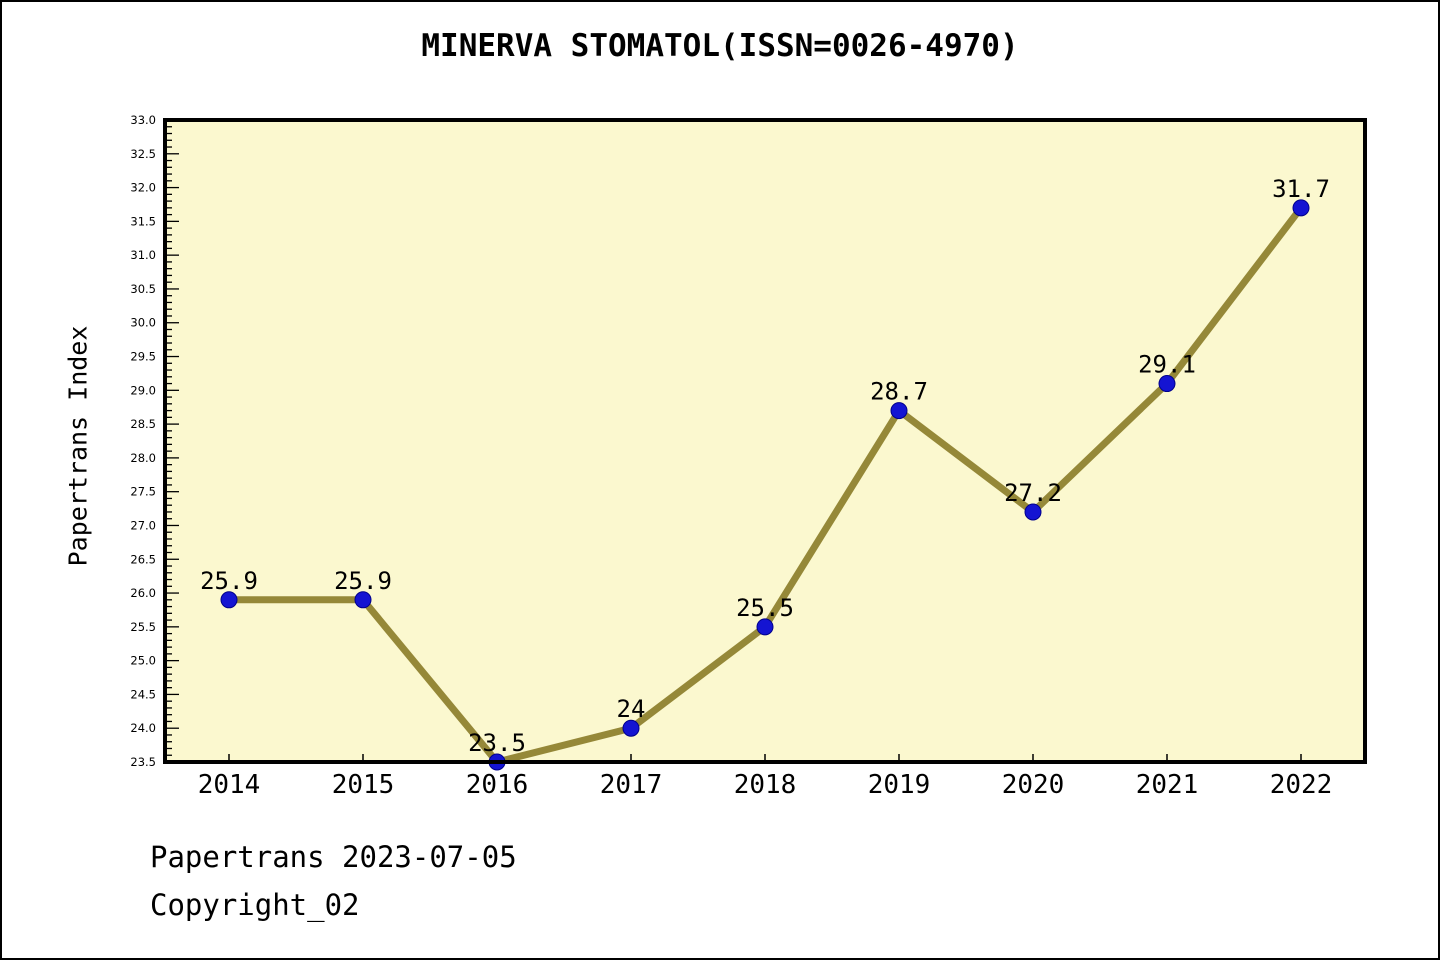 This screenshot has height=960, width=1440. What do you see at coordinates (229, 785) in the screenshot?
I see `x-tick-label: 2014` at bounding box center [229, 785].